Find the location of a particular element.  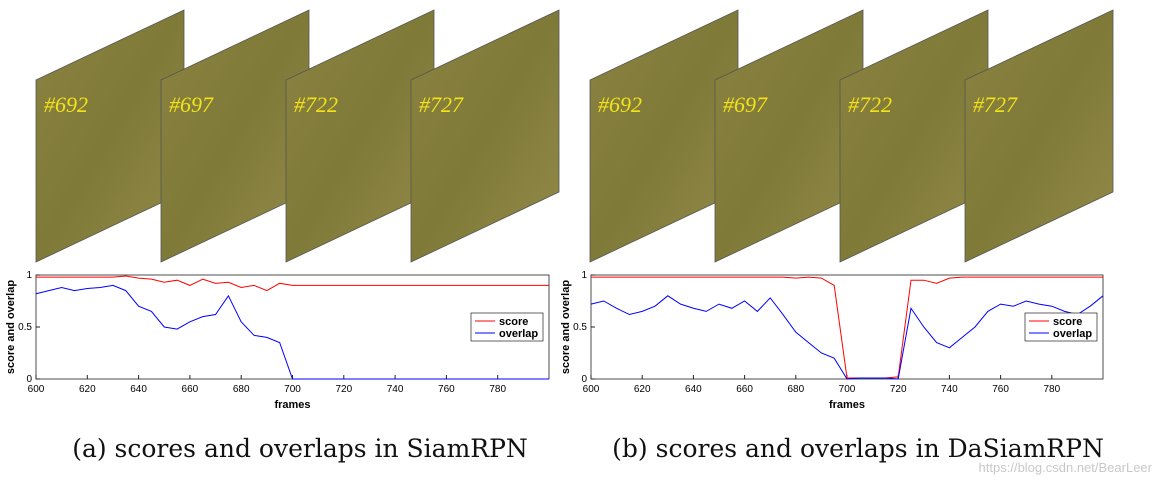

caption: (b) scores and overlaps in DaSiamRPN is located at coordinates (858, 448).